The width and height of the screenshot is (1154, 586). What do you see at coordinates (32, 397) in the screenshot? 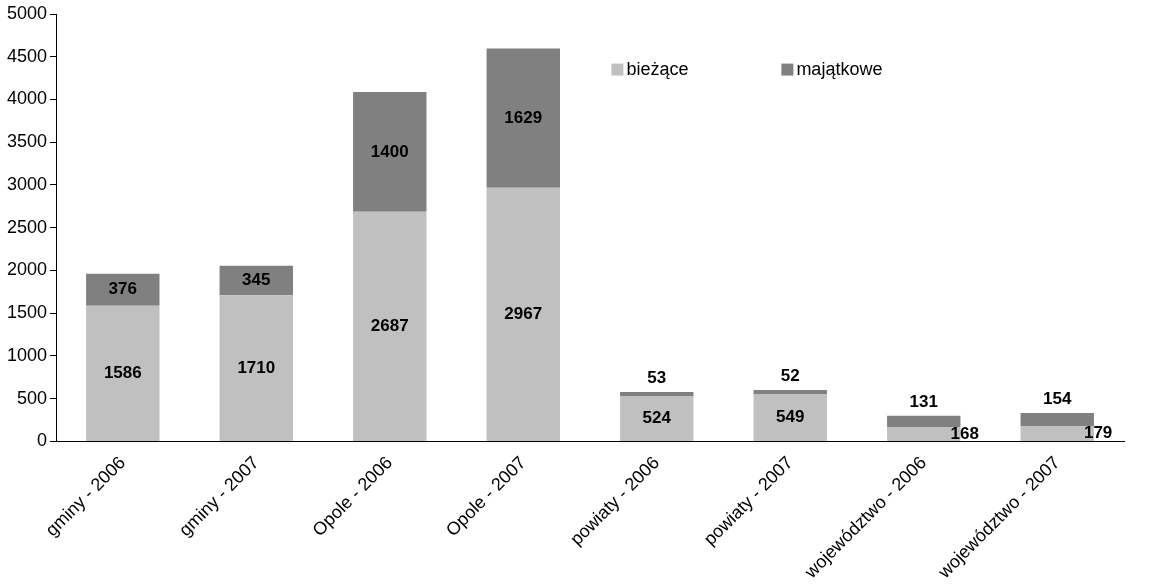
I see `y-tick-label: 500` at bounding box center [32, 397].